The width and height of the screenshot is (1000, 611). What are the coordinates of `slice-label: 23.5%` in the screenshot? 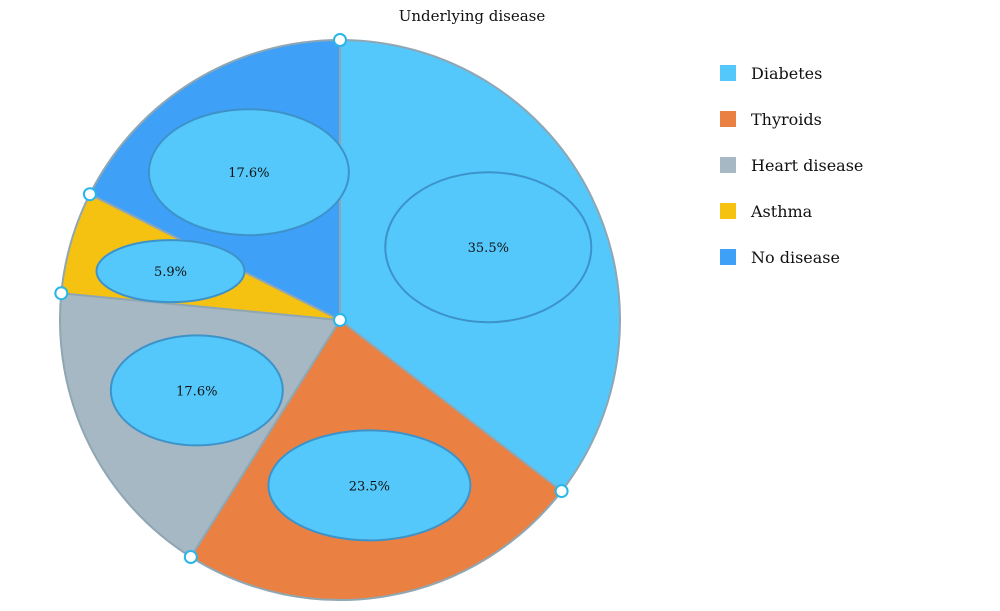 It's located at (369, 486).